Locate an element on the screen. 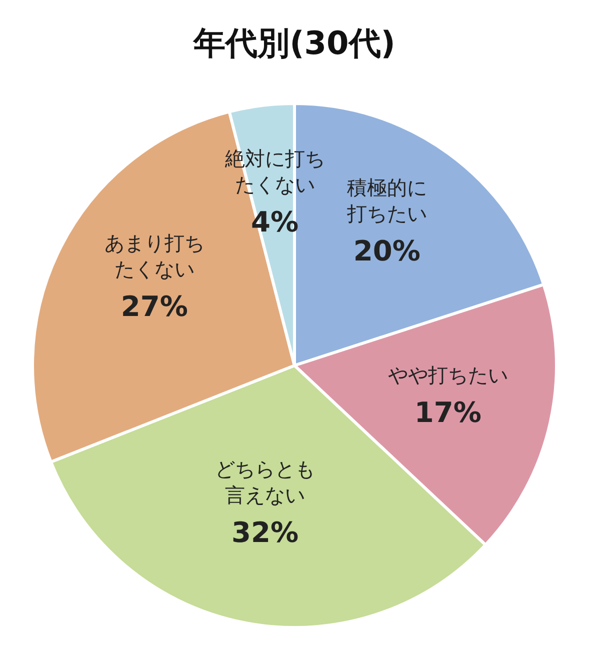  slice-label: どちらとも言えない is located at coordinates (265, 481).